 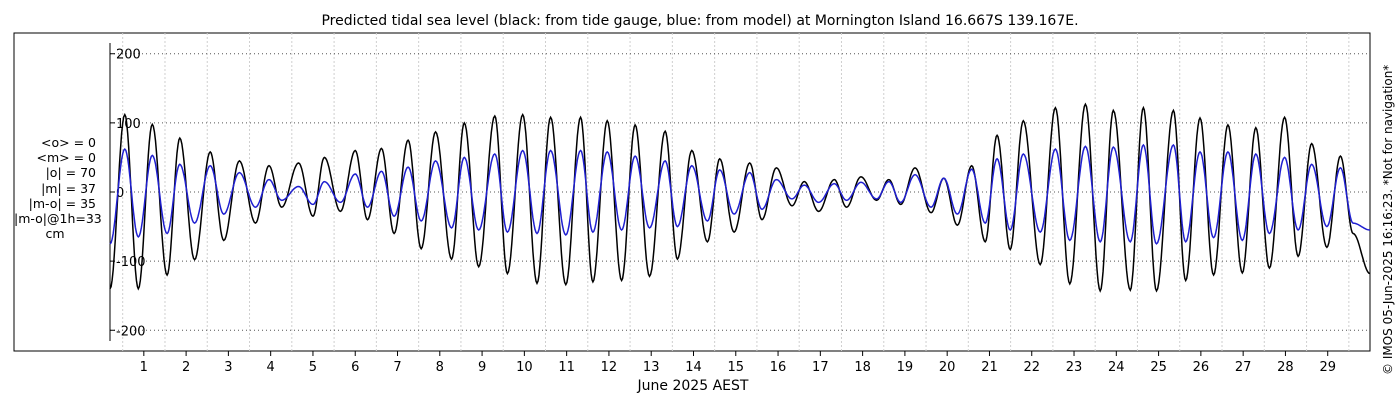 I want to click on y-tick-label: -200, so click(x=131, y=331).